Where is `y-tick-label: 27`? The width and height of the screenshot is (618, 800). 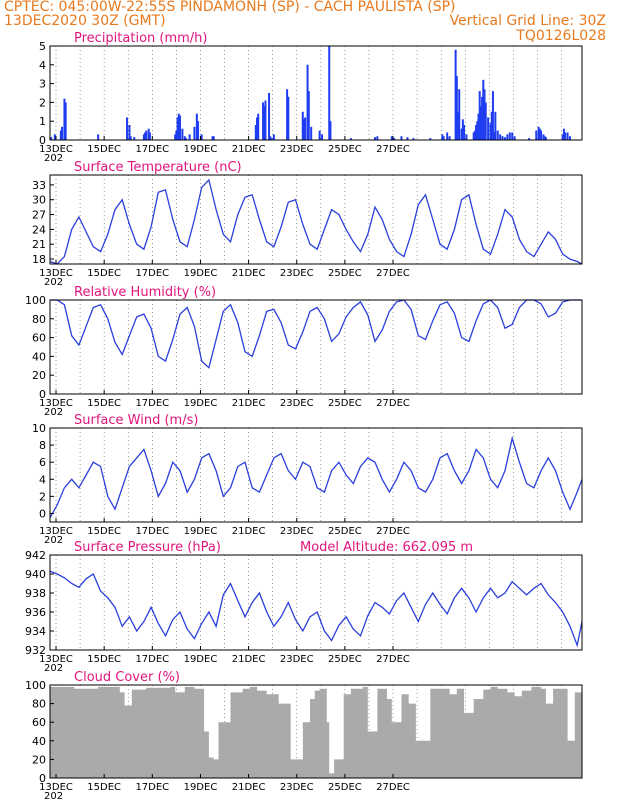
y-tick-label: 27 is located at coordinates (39, 215).